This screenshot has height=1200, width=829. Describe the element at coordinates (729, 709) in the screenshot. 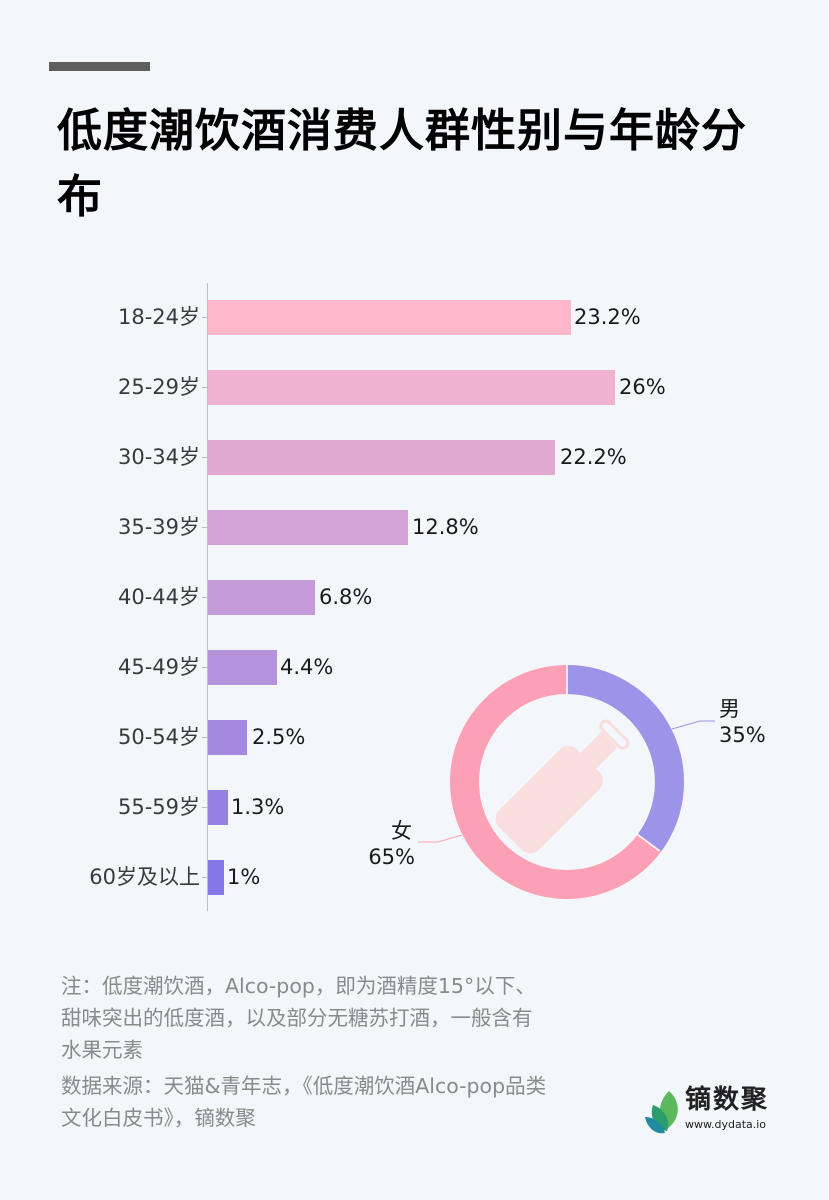

I see `male-name: 男` at that location.